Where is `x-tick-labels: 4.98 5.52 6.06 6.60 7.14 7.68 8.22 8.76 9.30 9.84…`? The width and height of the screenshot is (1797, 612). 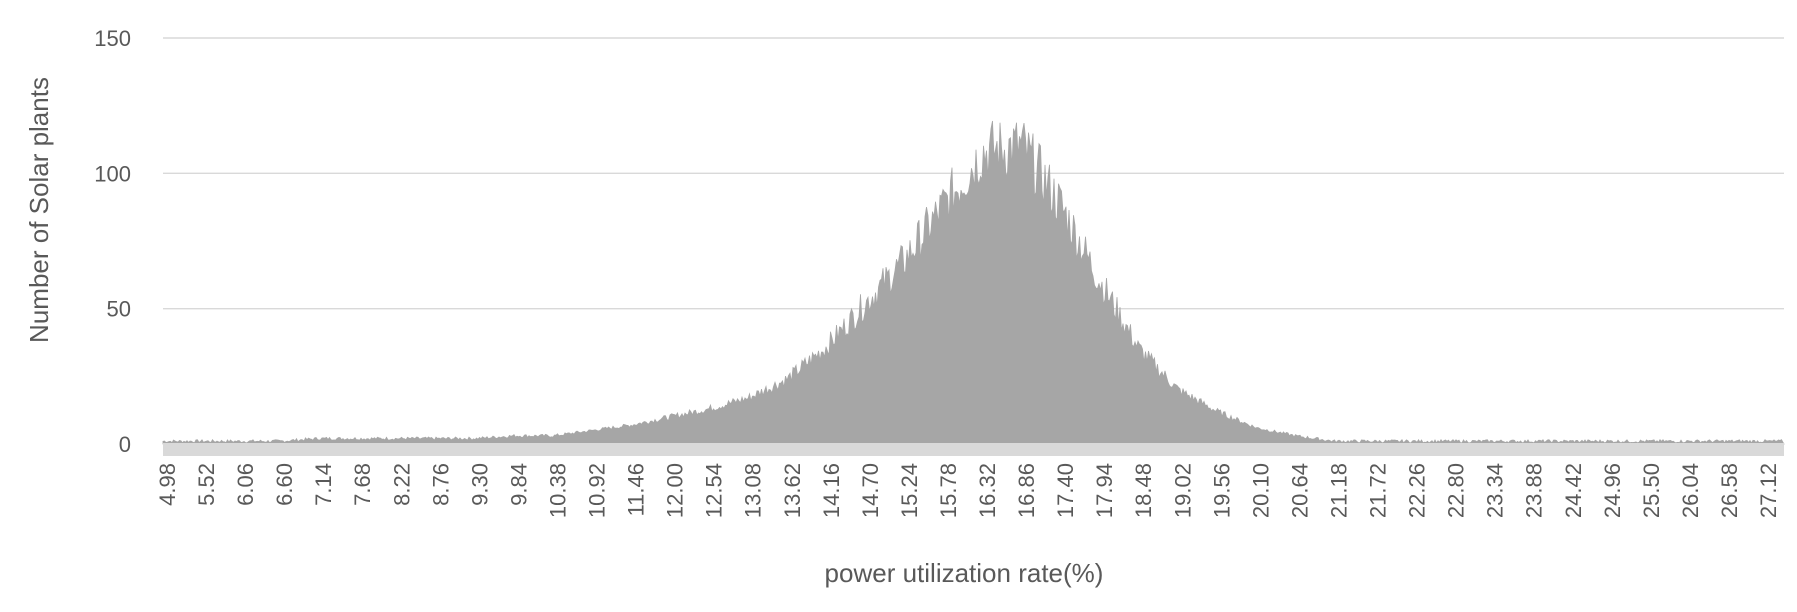
x-tick-labels: 4.98 5.52 6.06 6.60 7.14 7.68 8.22 8.76 9.30 9.84… is located at coordinates (968, 490).